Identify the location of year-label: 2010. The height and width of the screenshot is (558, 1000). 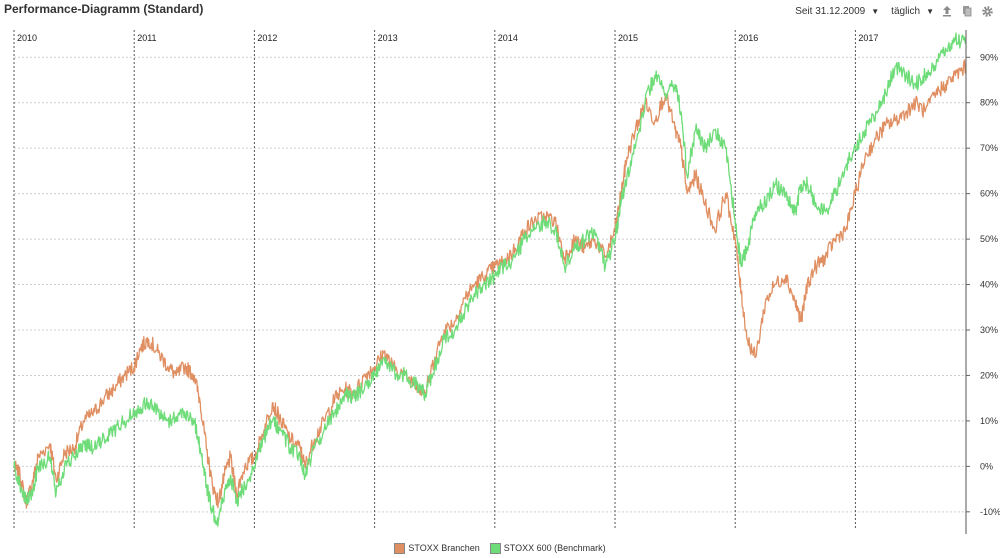
(27, 38).